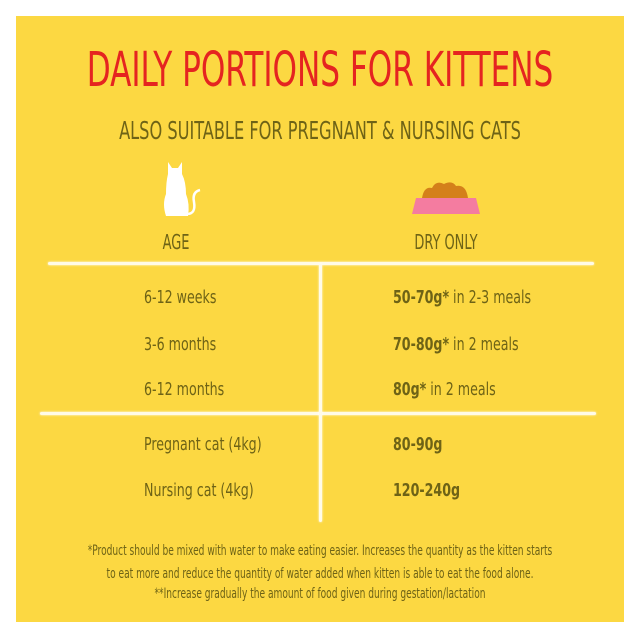 The height and width of the screenshot is (640, 640). I want to click on age-cell: 6-12 months, so click(184, 389).